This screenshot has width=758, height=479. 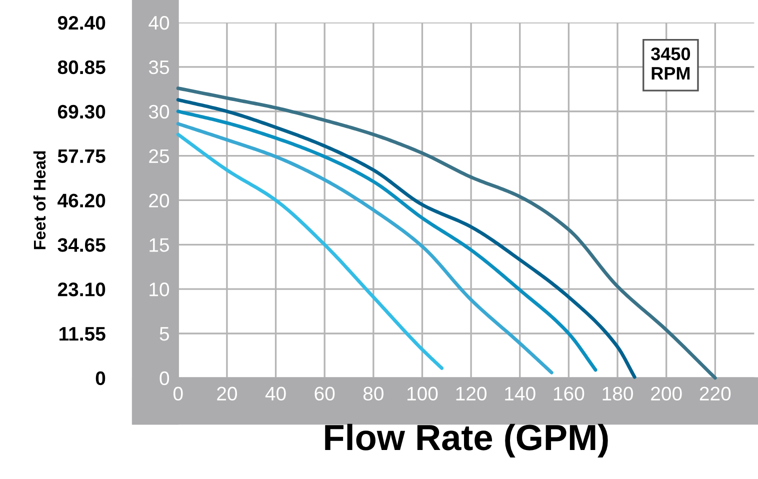 What do you see at coordinates (82, 67) in the screenshot?
I see `y2-tick-label: 80.85` at bounding box center [82, 67].